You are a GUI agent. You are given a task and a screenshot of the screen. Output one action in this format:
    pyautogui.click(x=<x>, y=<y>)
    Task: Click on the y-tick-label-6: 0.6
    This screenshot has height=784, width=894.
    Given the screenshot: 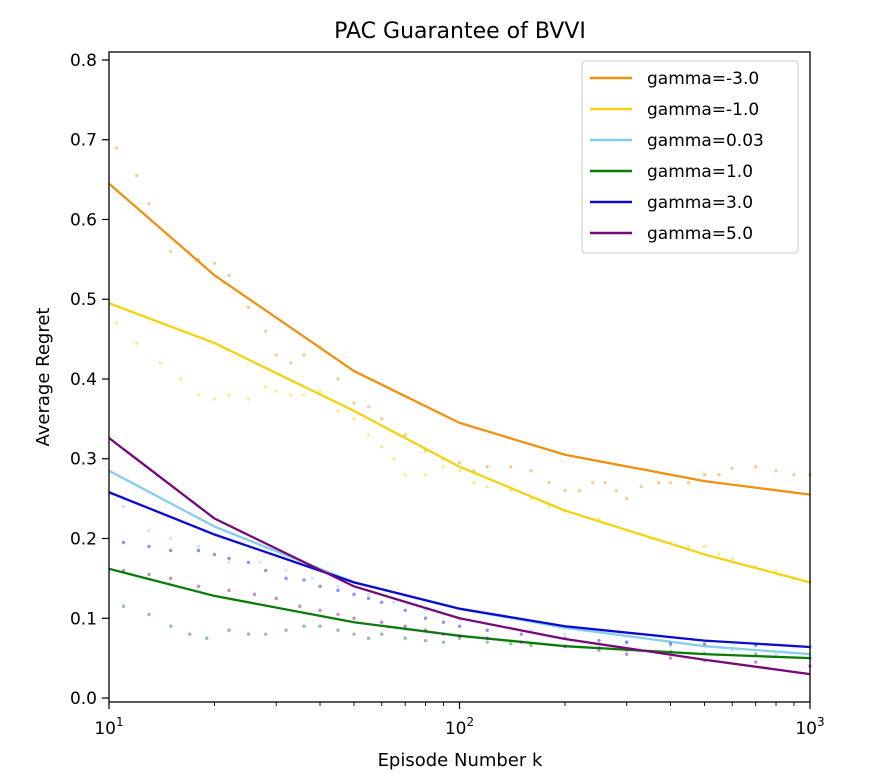 What is the action you would take?
    pyautogui.click(x=83, y=220)
    